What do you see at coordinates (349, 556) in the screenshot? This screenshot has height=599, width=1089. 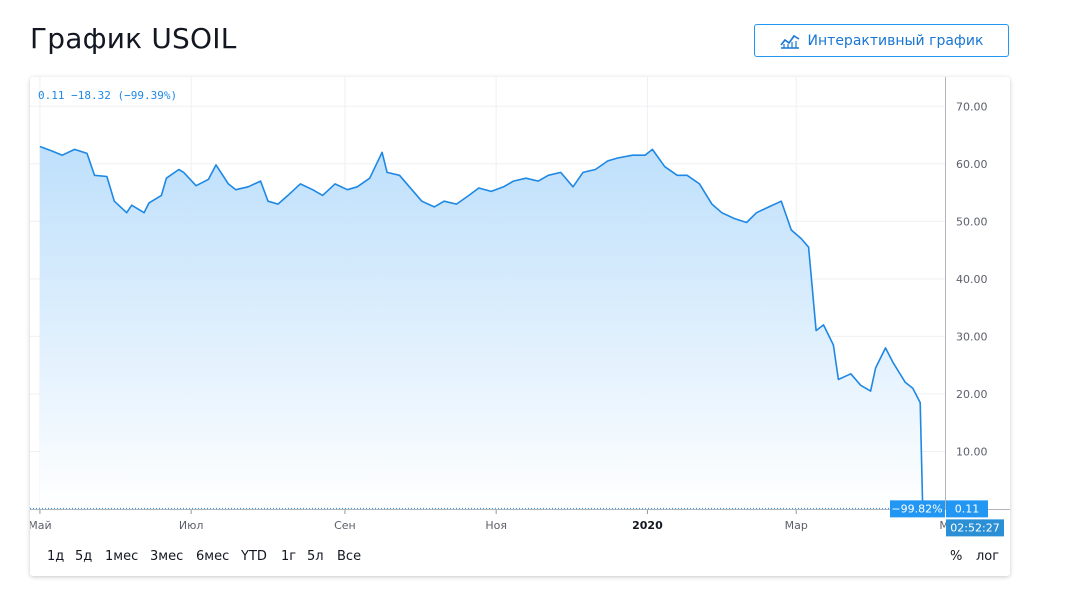 I see `range-all-button: Все` at bounding box center [349, 556].